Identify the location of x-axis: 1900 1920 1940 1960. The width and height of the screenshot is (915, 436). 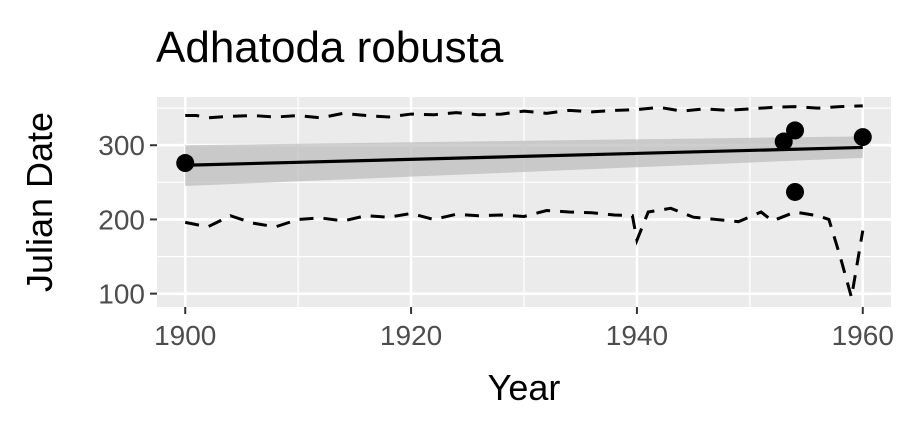
(524, 329).